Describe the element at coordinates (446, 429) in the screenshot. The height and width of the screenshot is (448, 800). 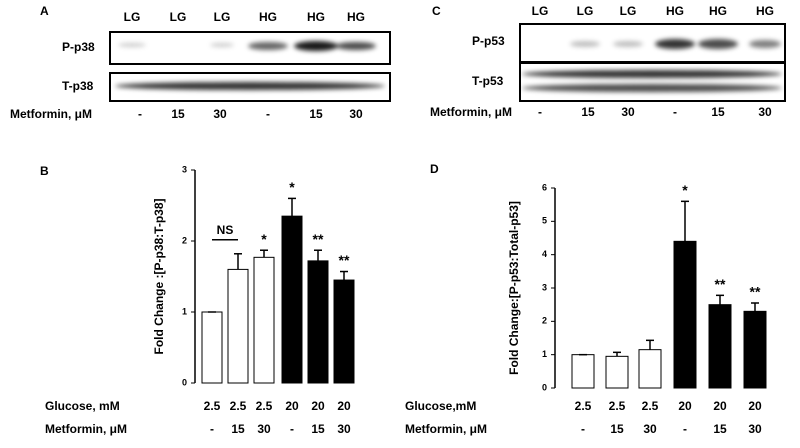
I see `row-label: Metformin, μM` at that location.